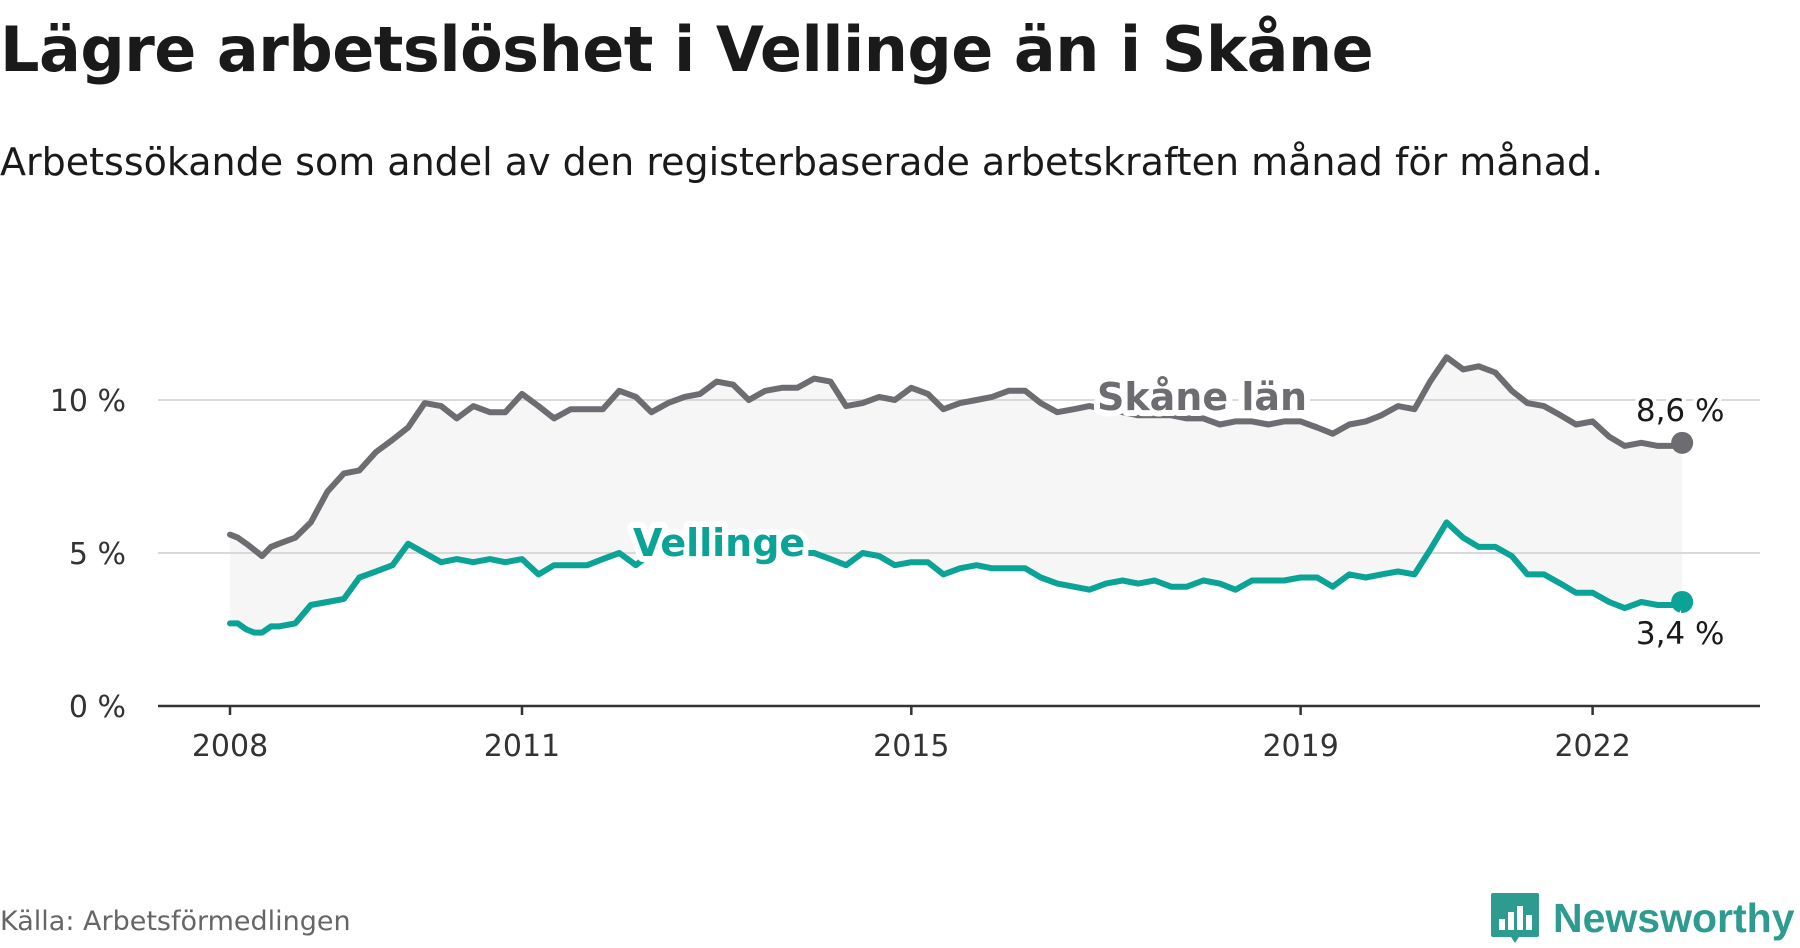 The image size is (1800, 948). I want to click on source-note: Källa: Arbetsförmedlingen, so click(175, 921).